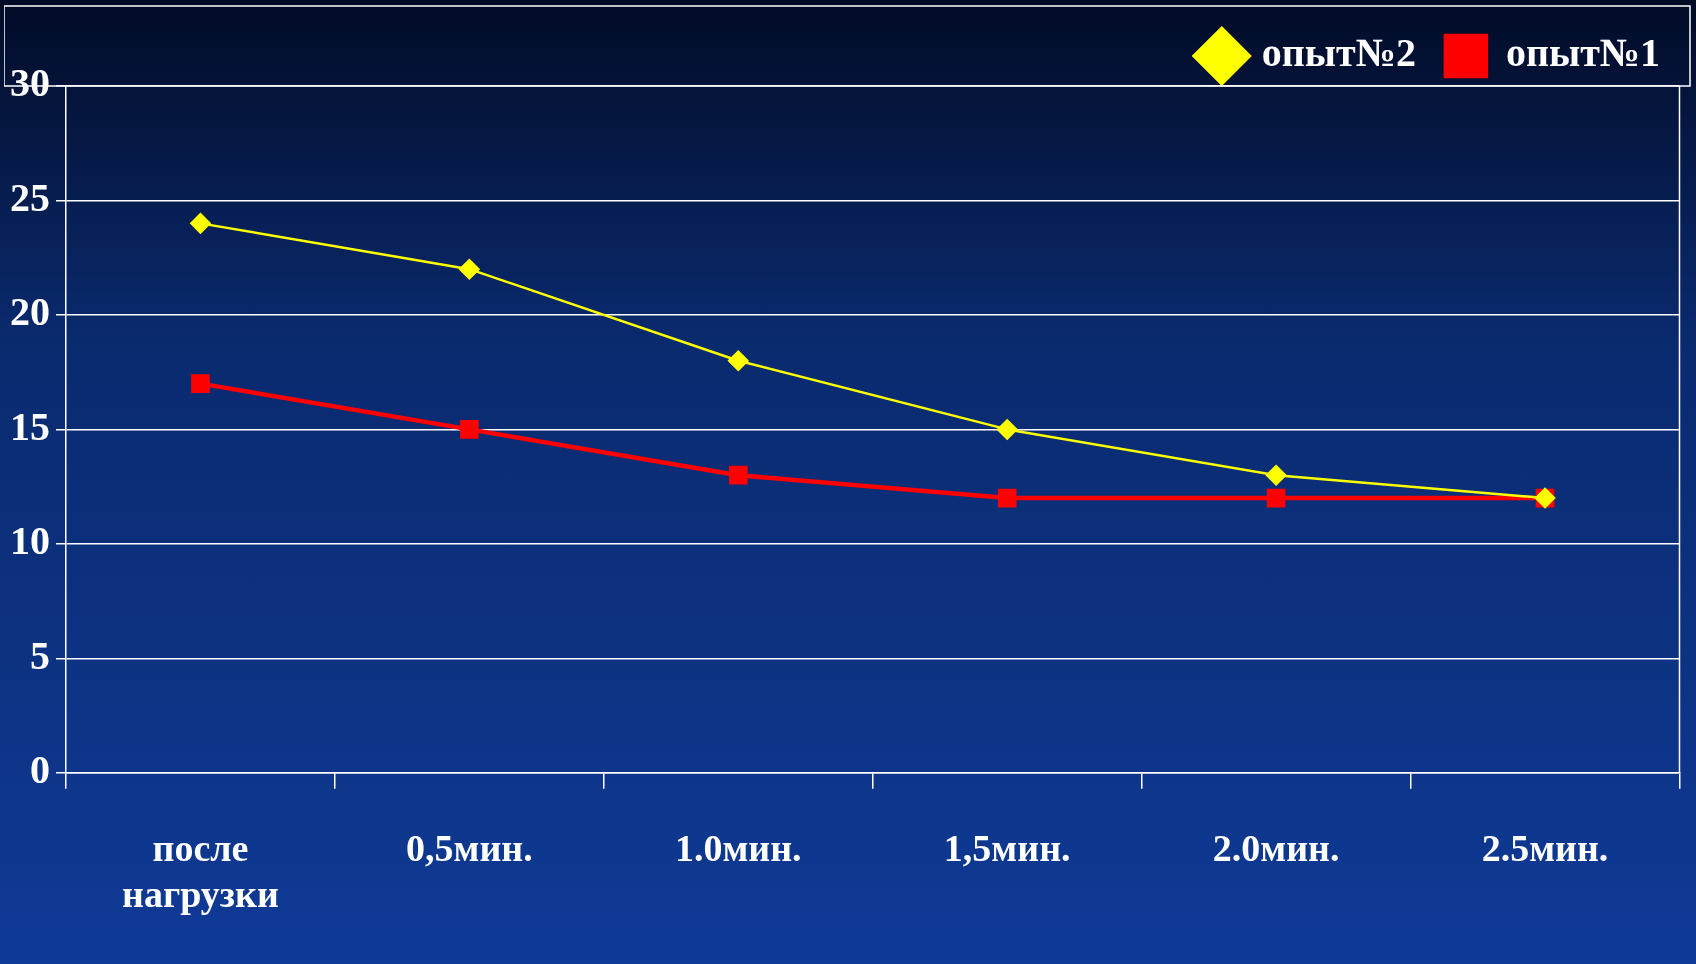  Describe the element at coordinates (40, 770) in the screenshot. I see `y-tick-label: 0` at that location.